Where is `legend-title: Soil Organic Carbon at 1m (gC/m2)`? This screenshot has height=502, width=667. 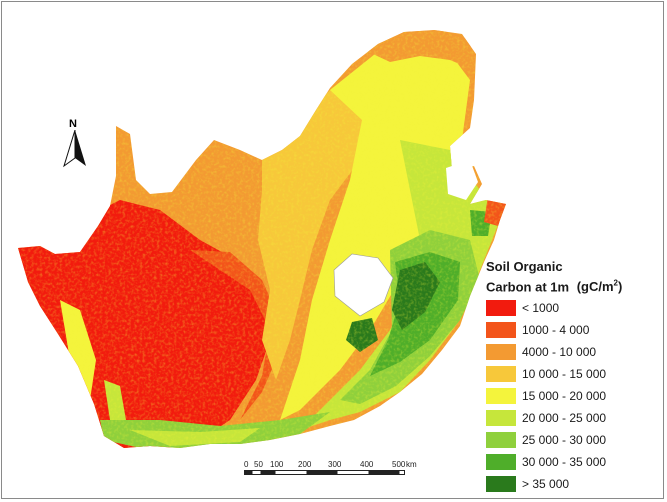
legend-title: Soil Organic Carbon at 1m (gC/m2) is located at coordinates (554, 276).